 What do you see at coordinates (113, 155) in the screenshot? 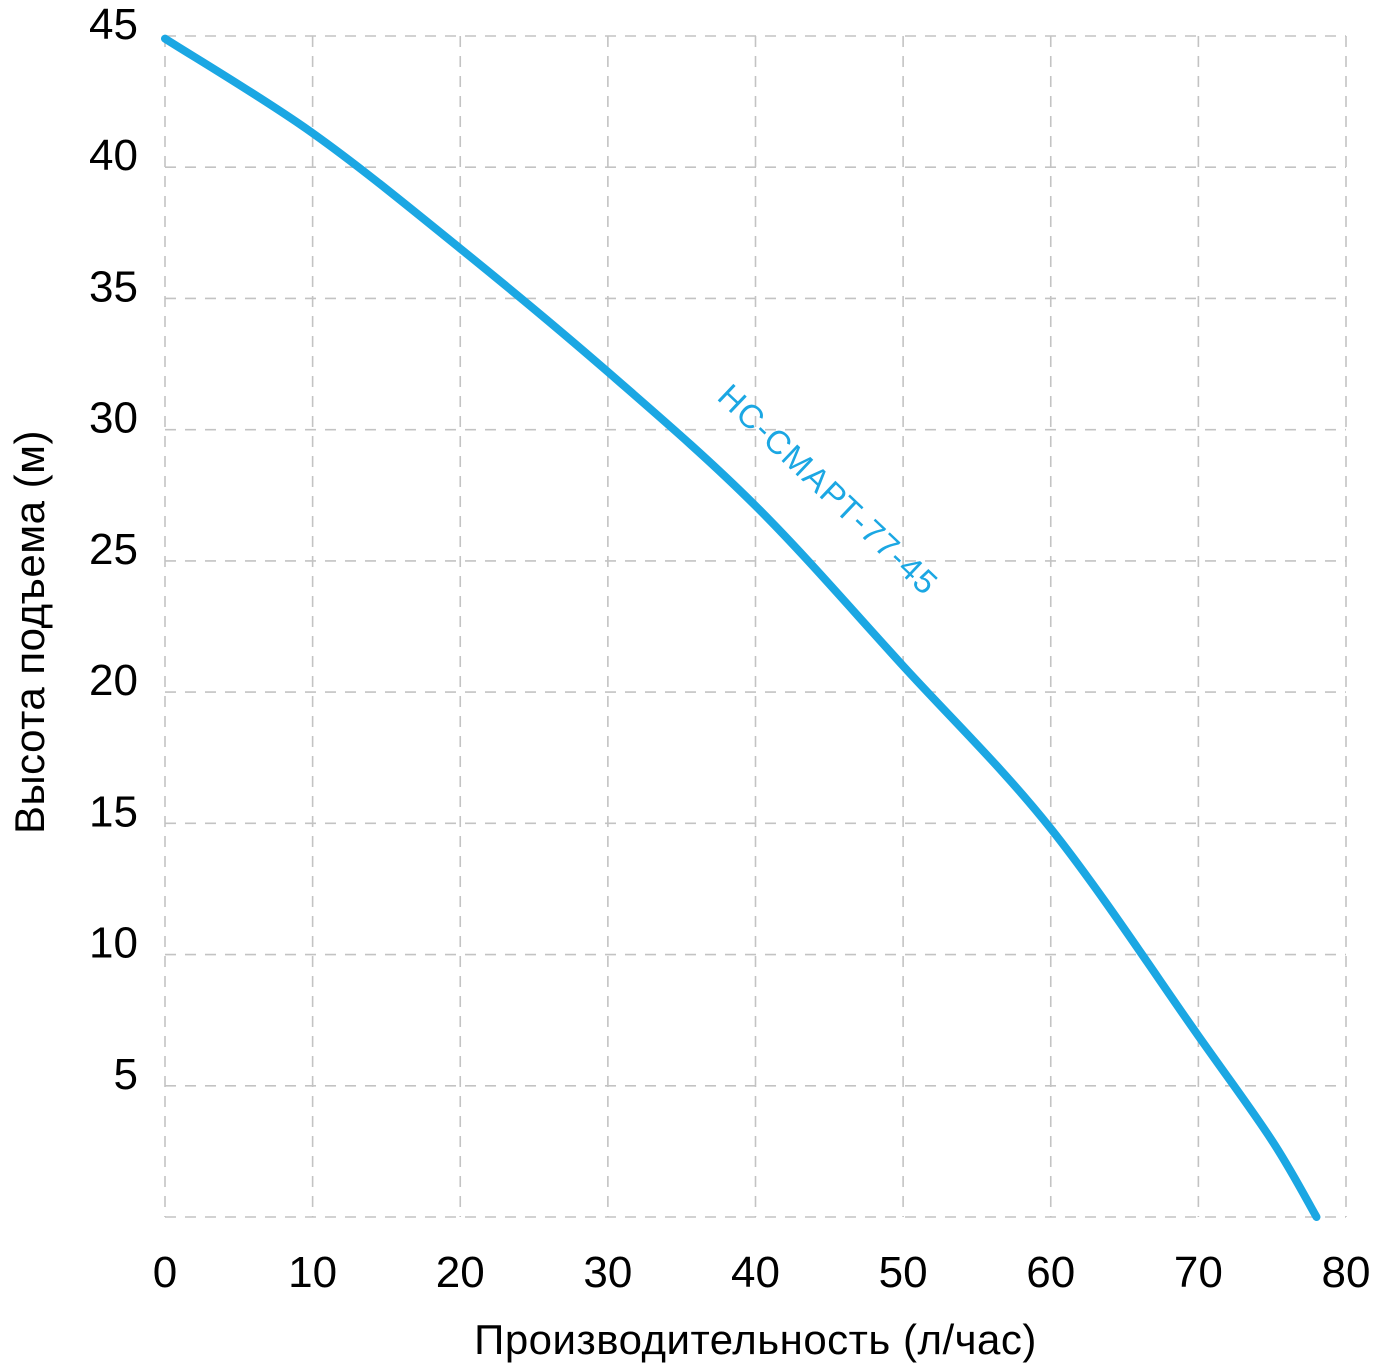
I see `y-tick-label: 40` at bounding box center [113, 155].